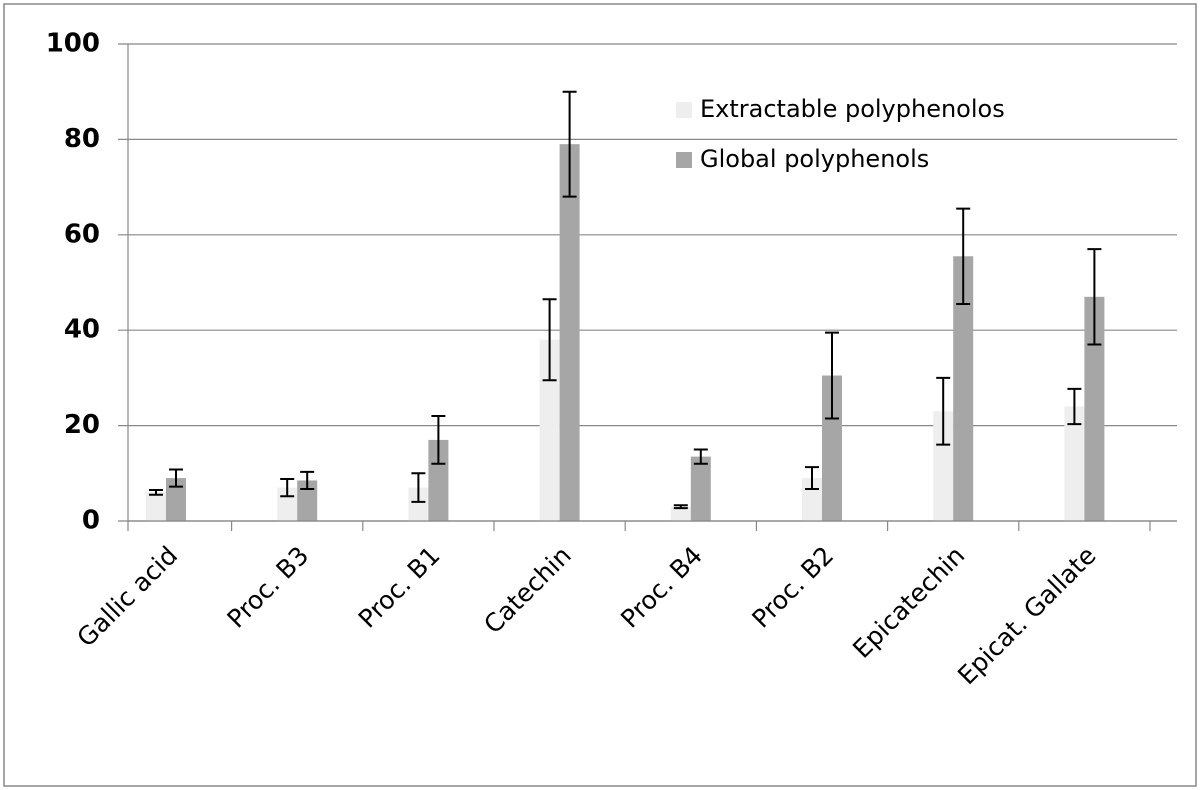 This screenshot has height=790, width=1200. Describe the element at coordinates (852, 109) in the screenshot. I see `legend-label: Extractable polyphenolos` at that location.